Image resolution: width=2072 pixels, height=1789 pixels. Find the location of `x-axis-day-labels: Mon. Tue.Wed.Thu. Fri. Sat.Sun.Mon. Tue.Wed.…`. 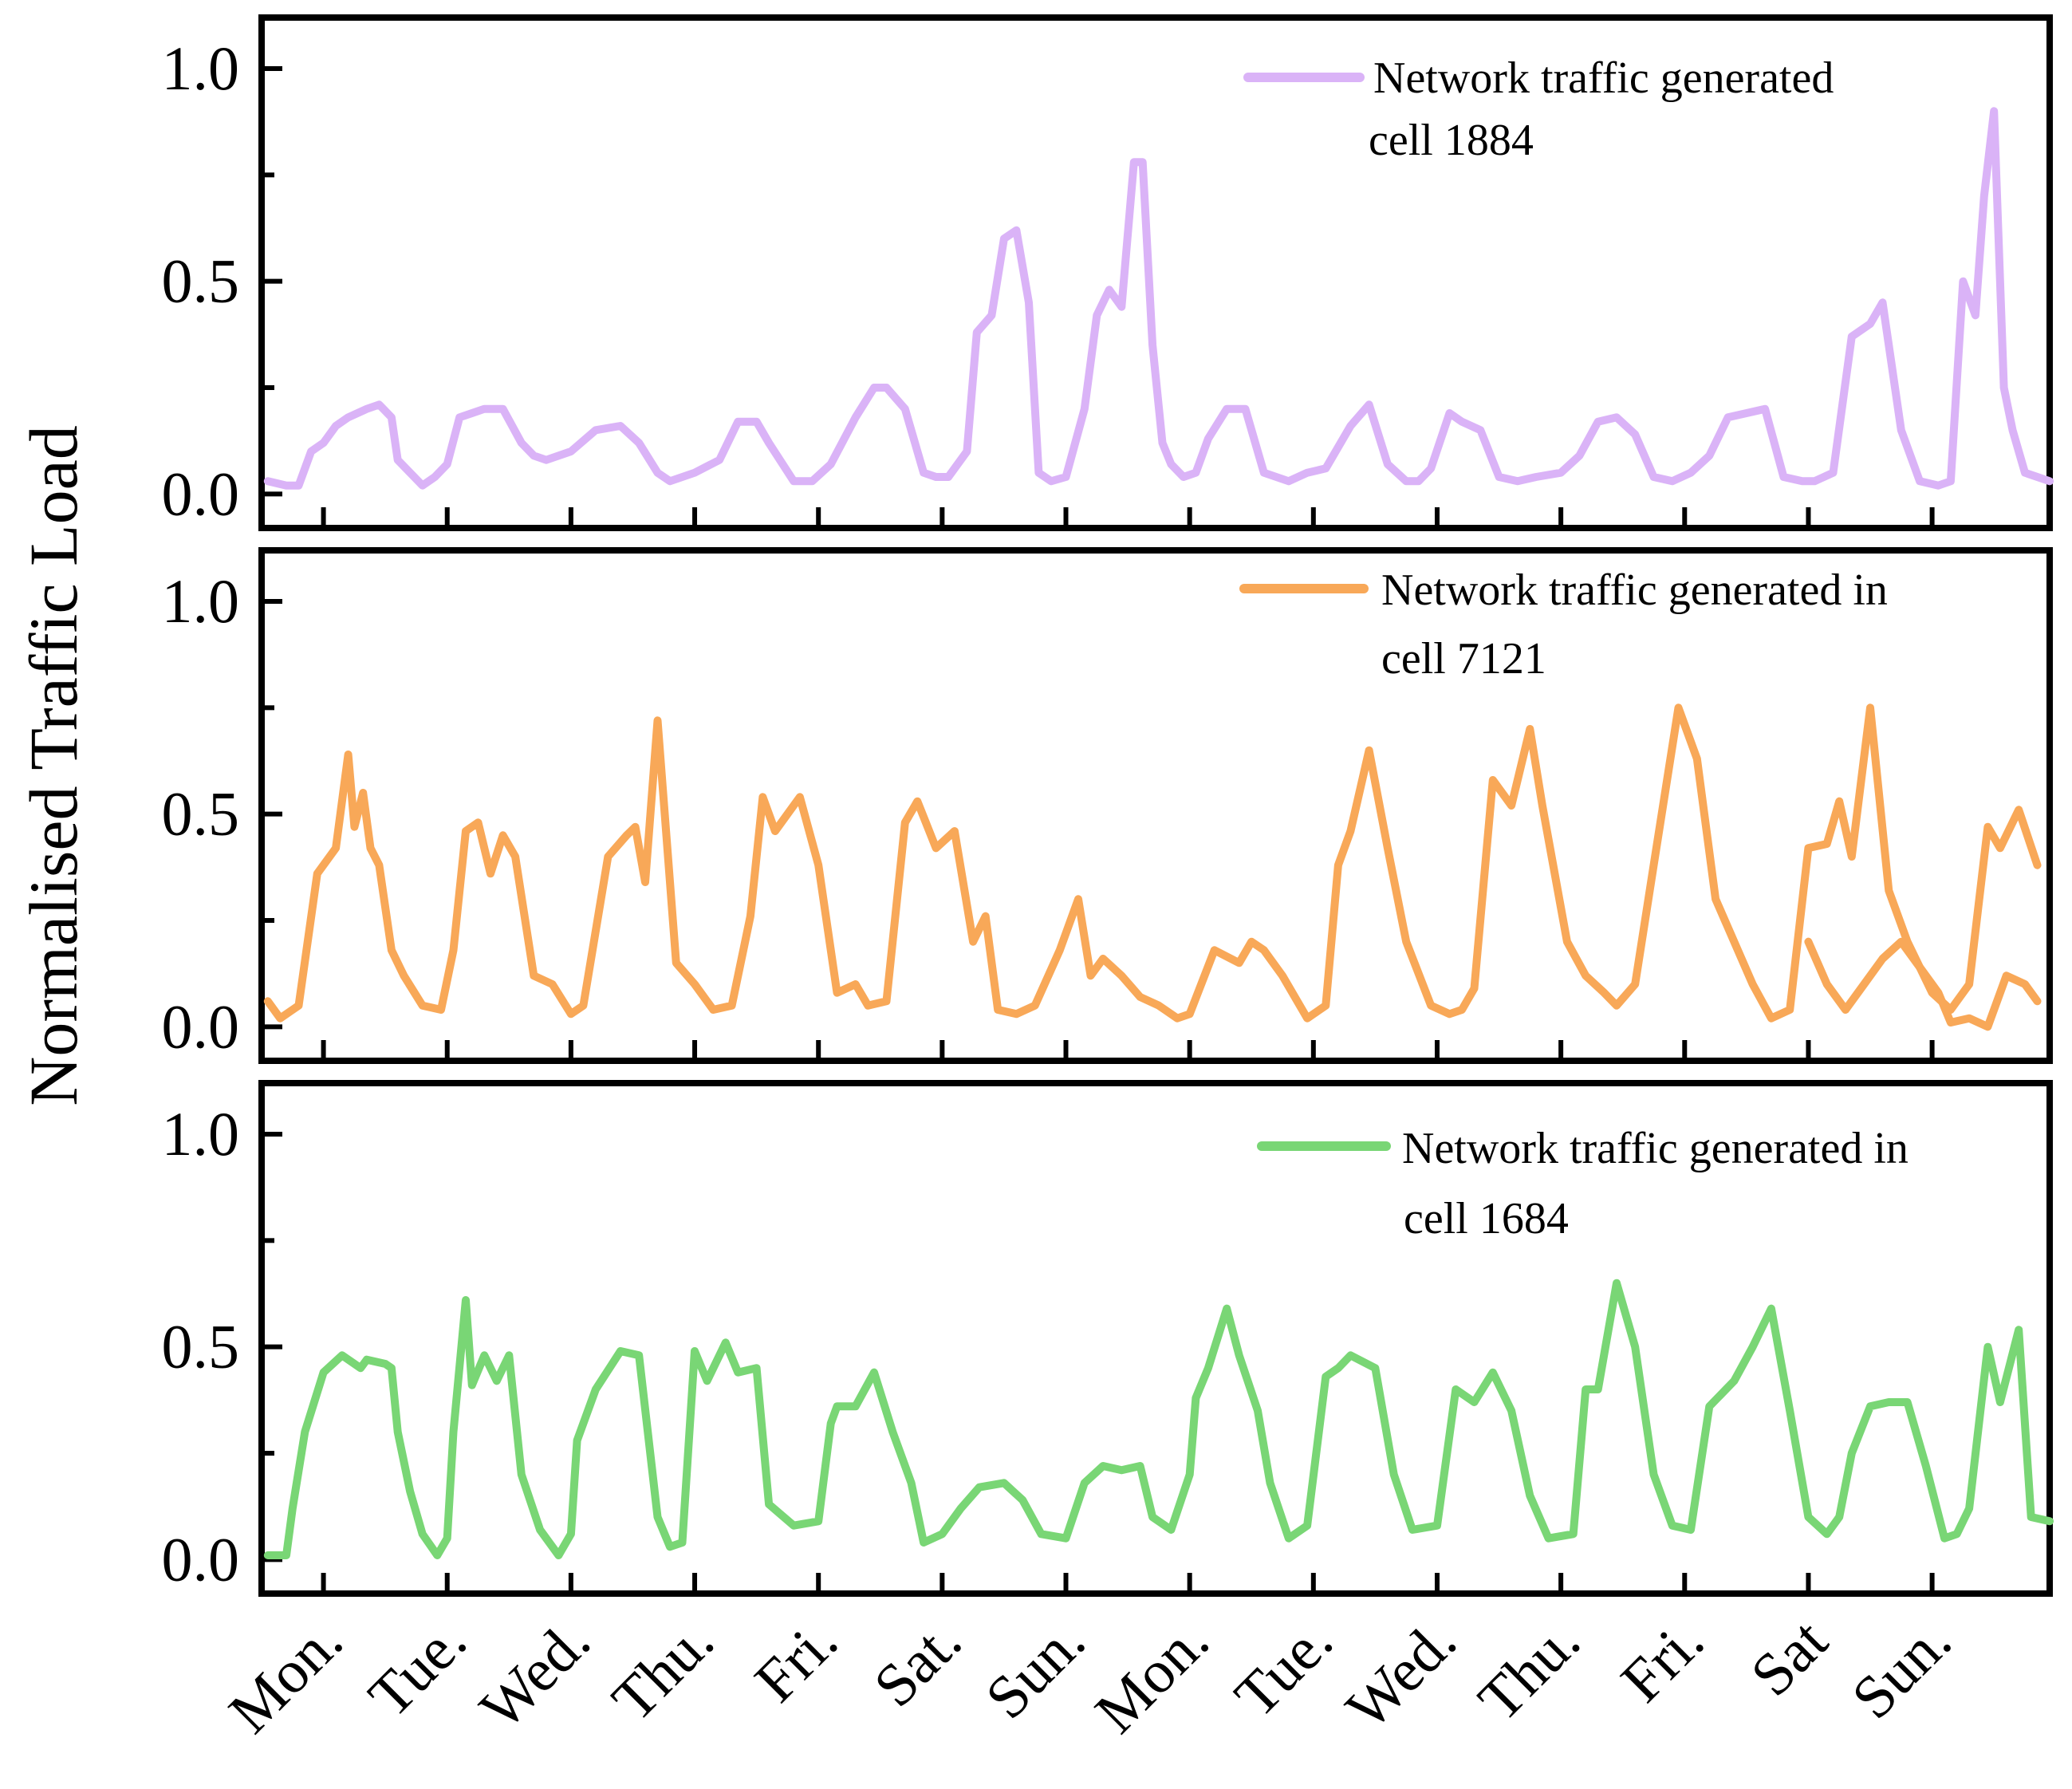

x-axis-day-labels: Mon. Tue.Wed.Thu. Fri. Sat.Sun.Mon. Tue.Wed.… is located at coordinates (1090, 1676).